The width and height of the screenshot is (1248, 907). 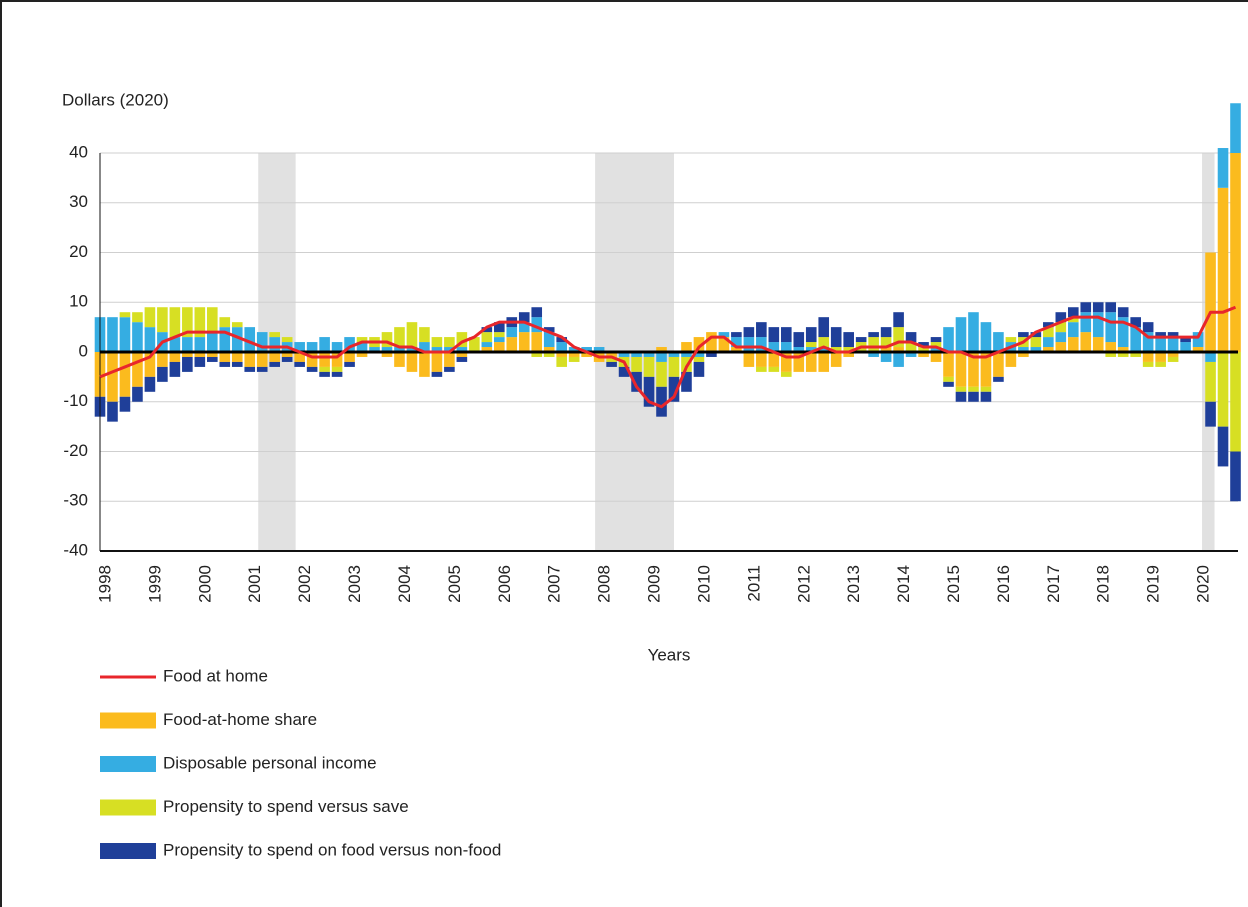 What do you see at coordinates (903, 584) in the screenshot?
I see `x-tick-label: 2014` at bounding box center [903, 584].